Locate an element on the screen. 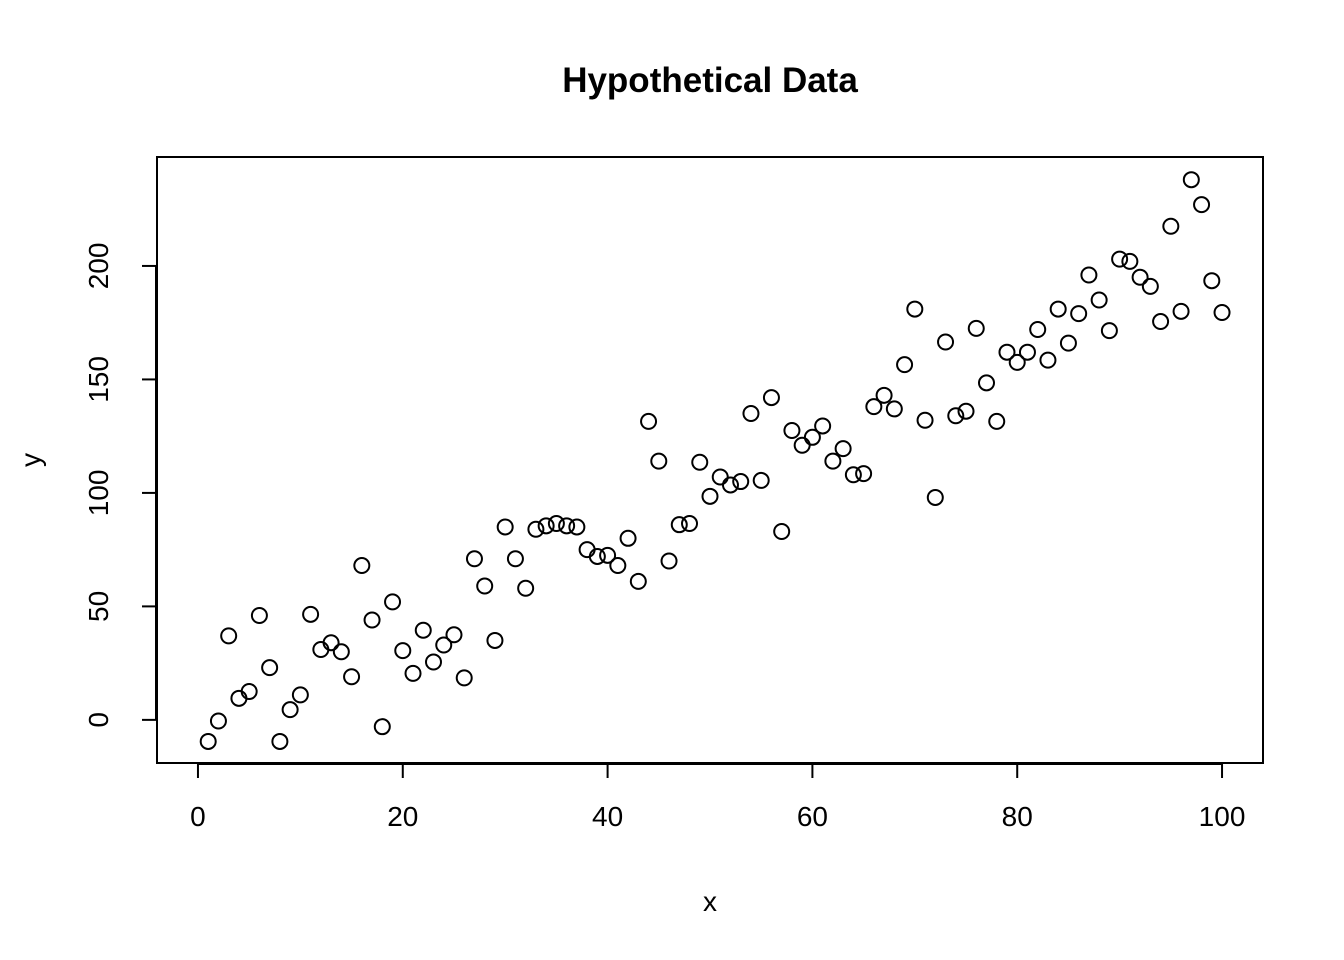 The width and height of the screenshot is (1344, 960). y-tick-label: 200 is located at coordinates (98, 266).